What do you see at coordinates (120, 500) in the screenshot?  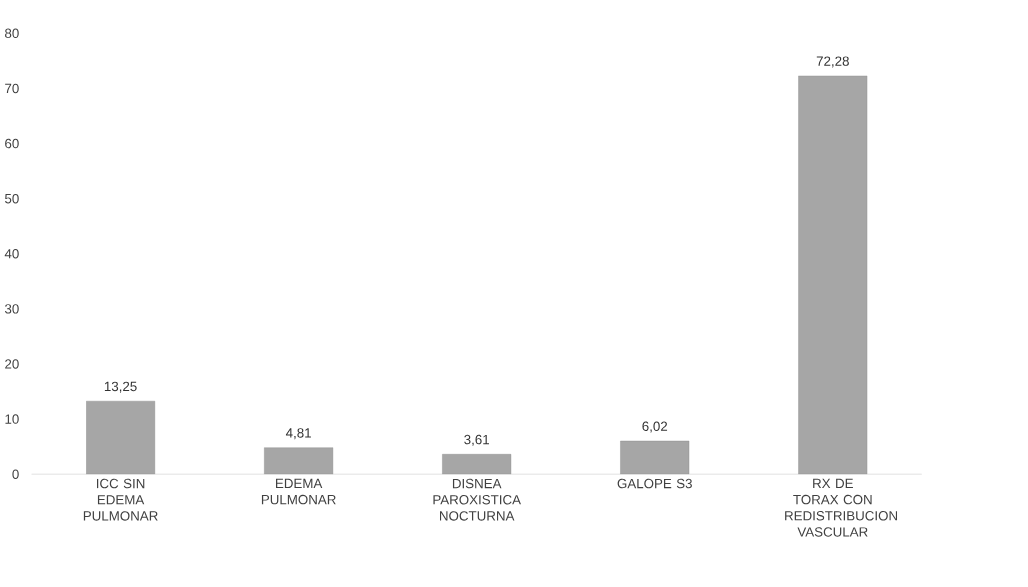 I see `x-tick-label: ICC SIN EDEMA PULMONAR` at bounding box center [120, 500].